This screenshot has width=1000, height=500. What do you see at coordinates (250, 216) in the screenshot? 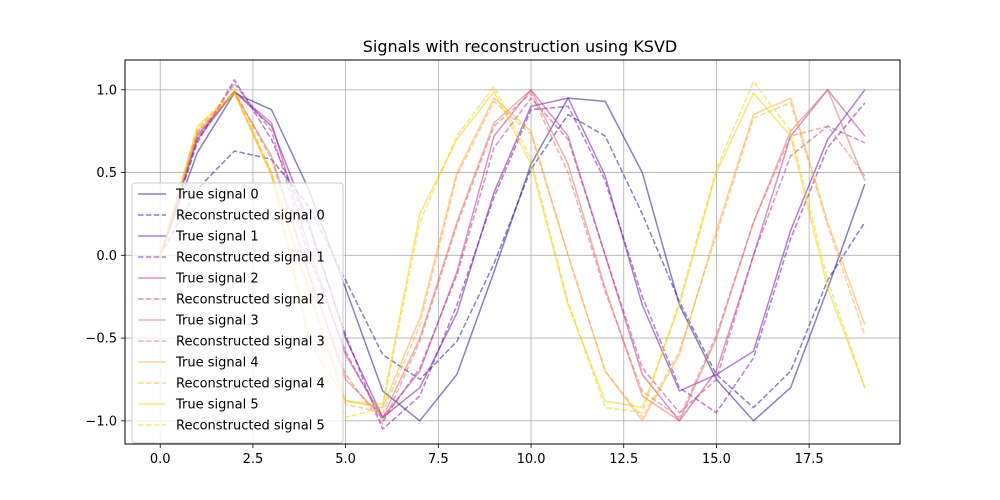
I see `legend-label: Reconstructed signal 0` at bounding box center [250, 216].